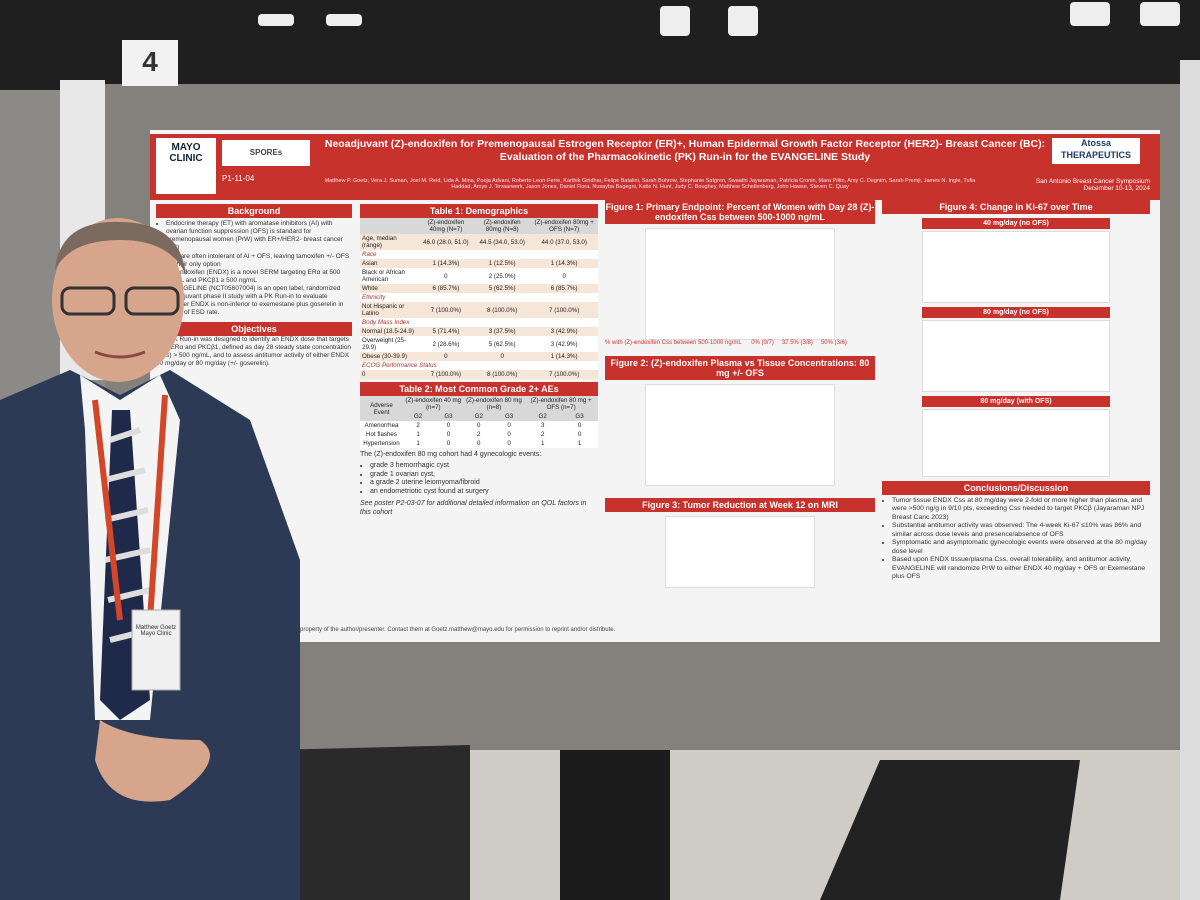 The width and height of the screenshot is (1200, 900). Describe the element at coordinates (762, 343) in the screenshot. I see `figure1-result: 0% (0/7)` at that location.